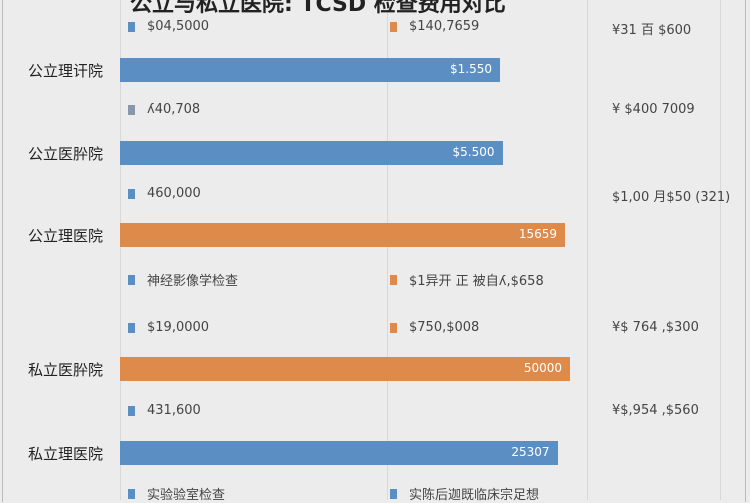 This screenshot has height=503, width=750. I want to click on annotation-text: ¥31 百 $600, so click(652, 30).